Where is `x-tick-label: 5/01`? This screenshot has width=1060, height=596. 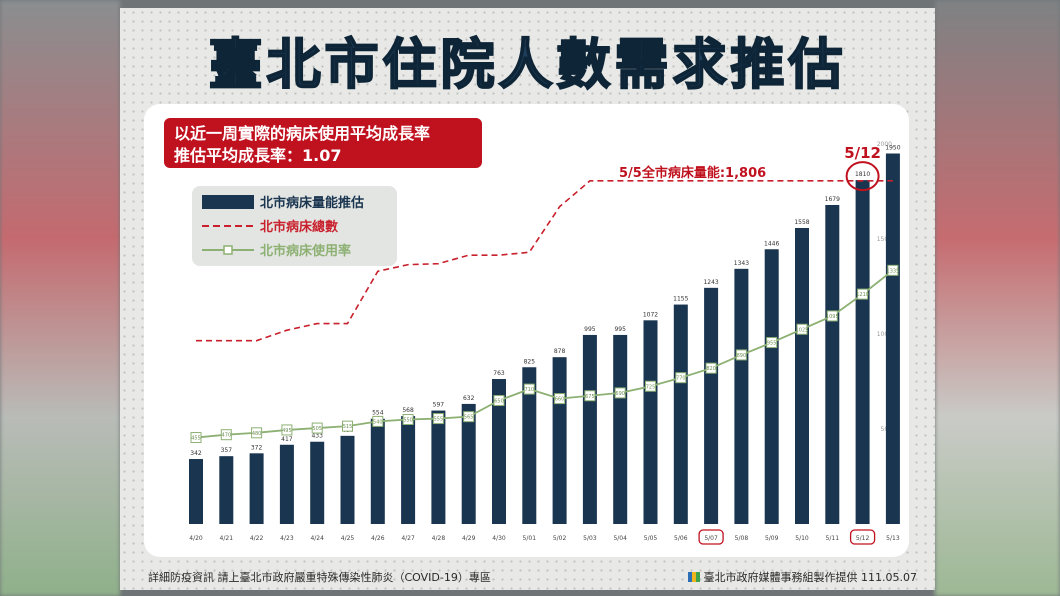
x-tick-label: 5/01 is located at coordinates (530, 538).